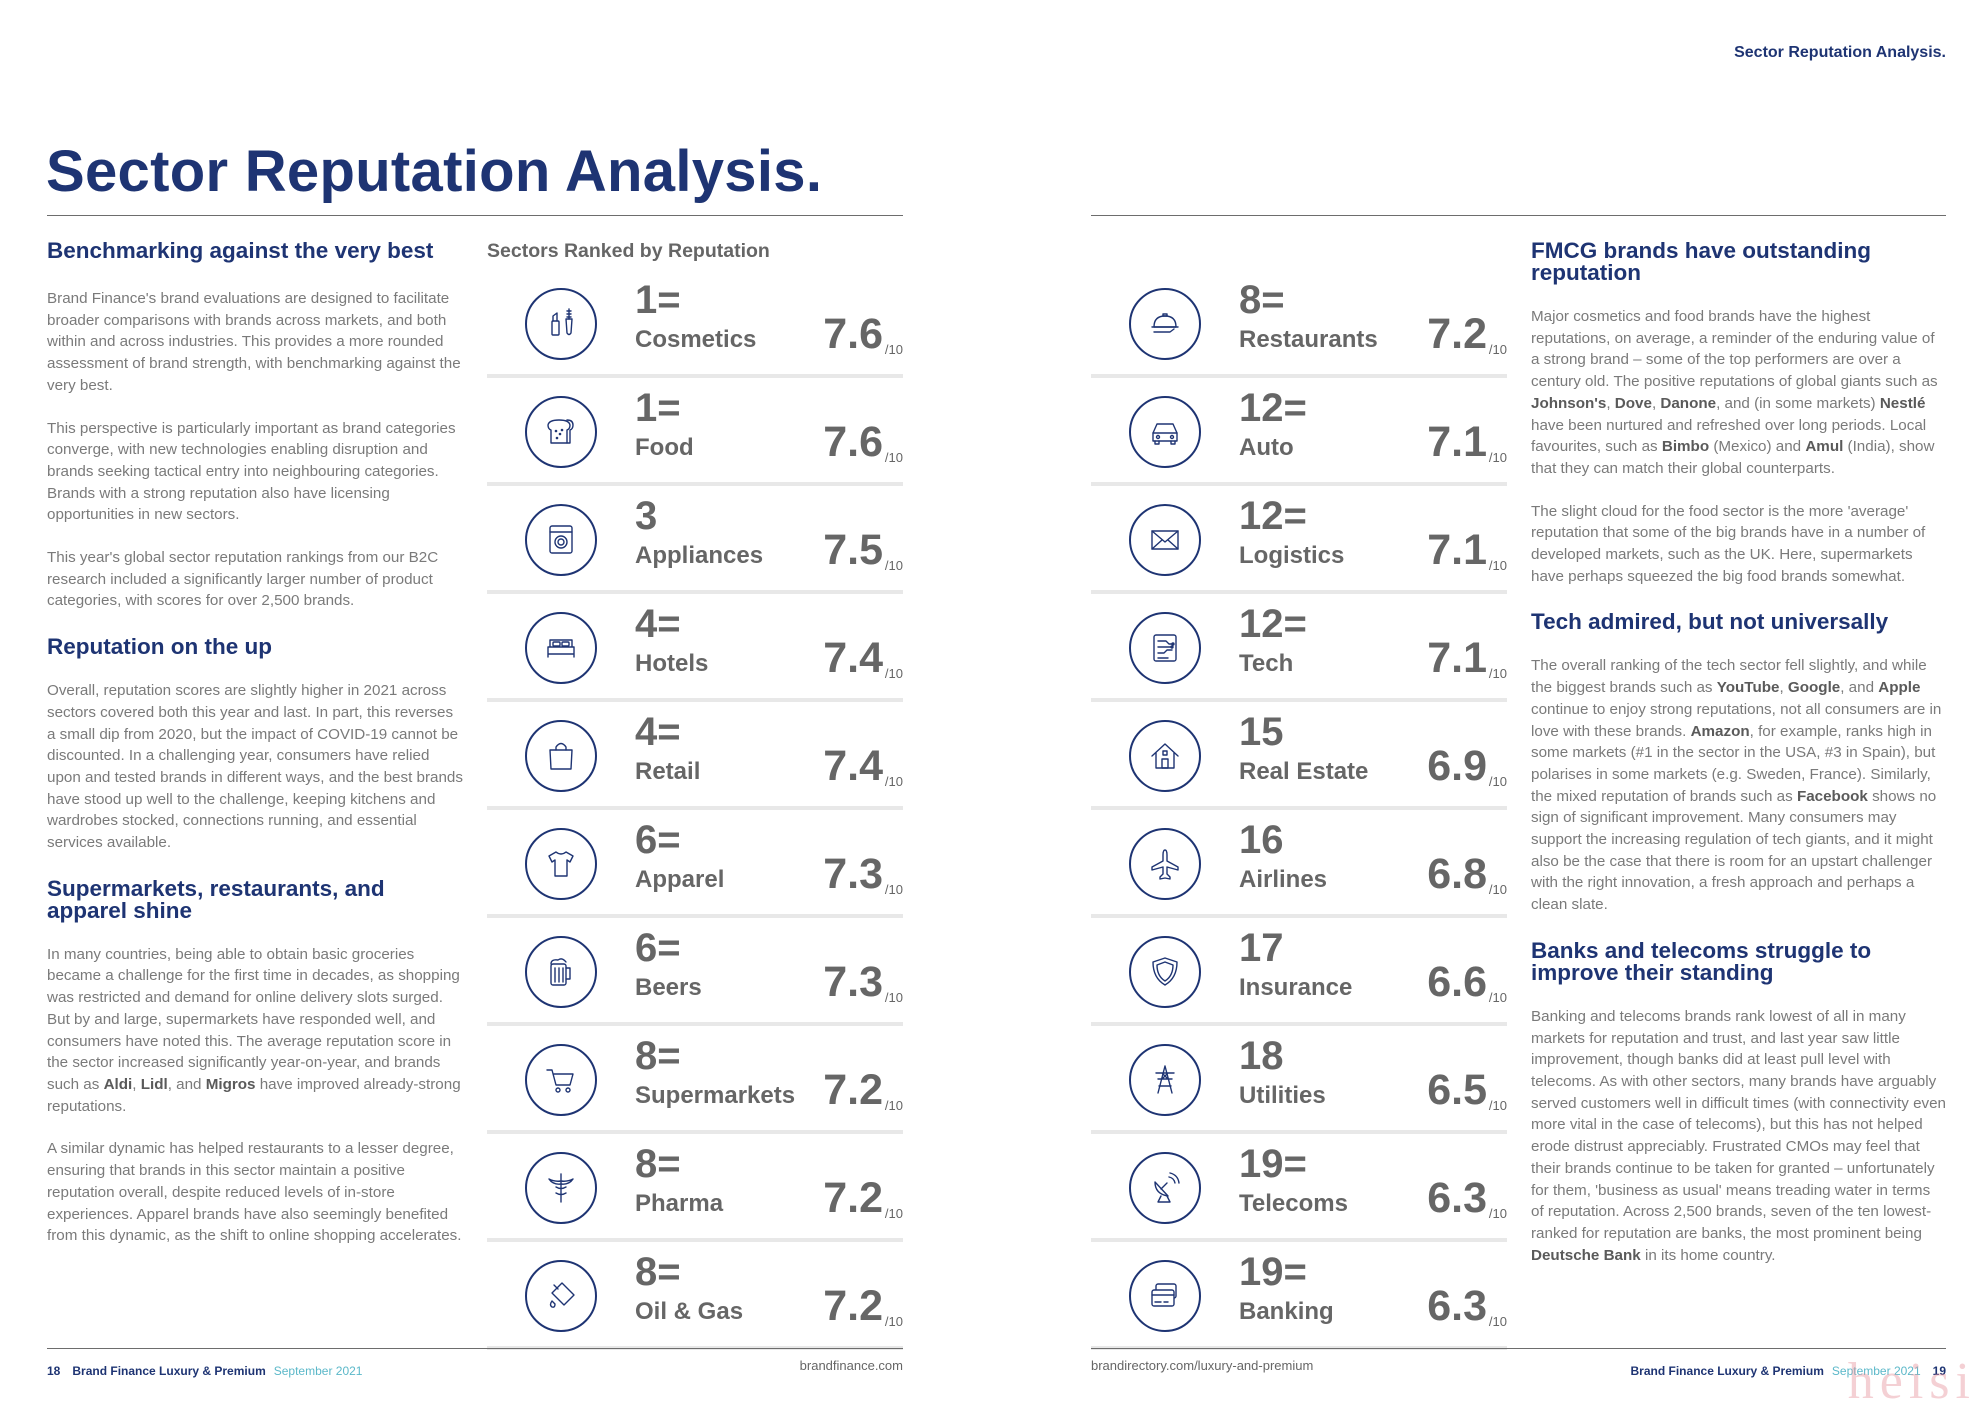 This screenshot has width=1984, height=1411. What do you see at coordinates (689, 1311) in the screenshot?
I see `sector-name: Oil & Gas` at bounding box center [689, 1311].